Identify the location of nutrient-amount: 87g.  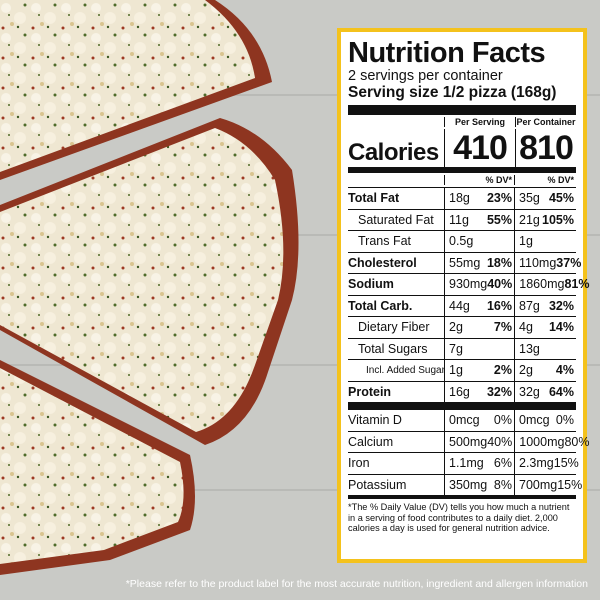
(529, 305).